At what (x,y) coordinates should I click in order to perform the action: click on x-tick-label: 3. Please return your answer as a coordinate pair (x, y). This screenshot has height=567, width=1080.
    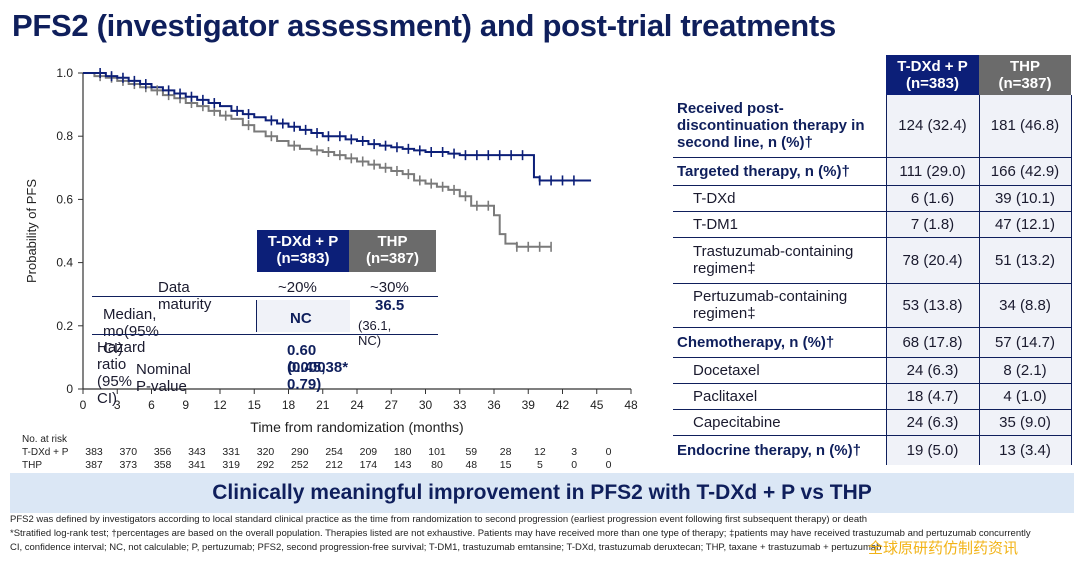
    Looking at the image, I should click on (117, 405).